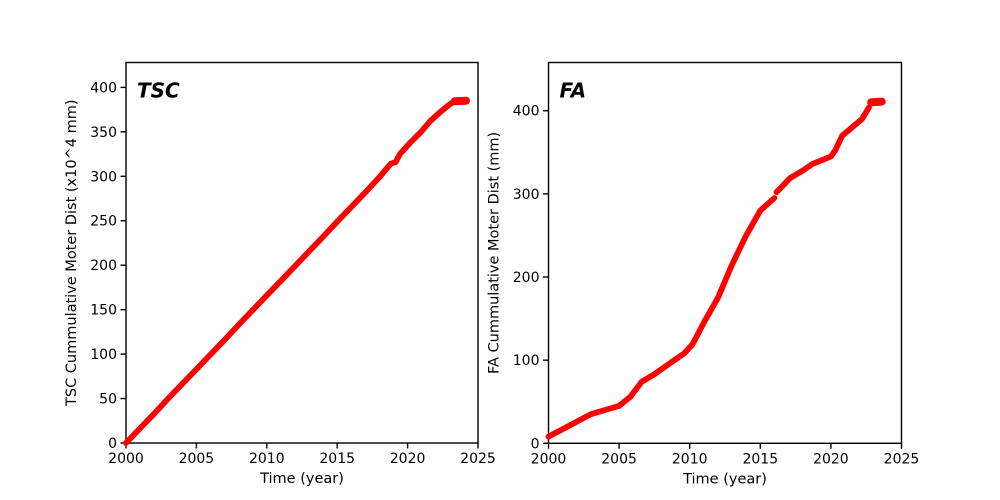 This screenshot has height=500, width=1000. What do you see at coordinates (103, 222) in the screenshot?
I see `y-tick-label: 250` at bounding box center [103, 222].